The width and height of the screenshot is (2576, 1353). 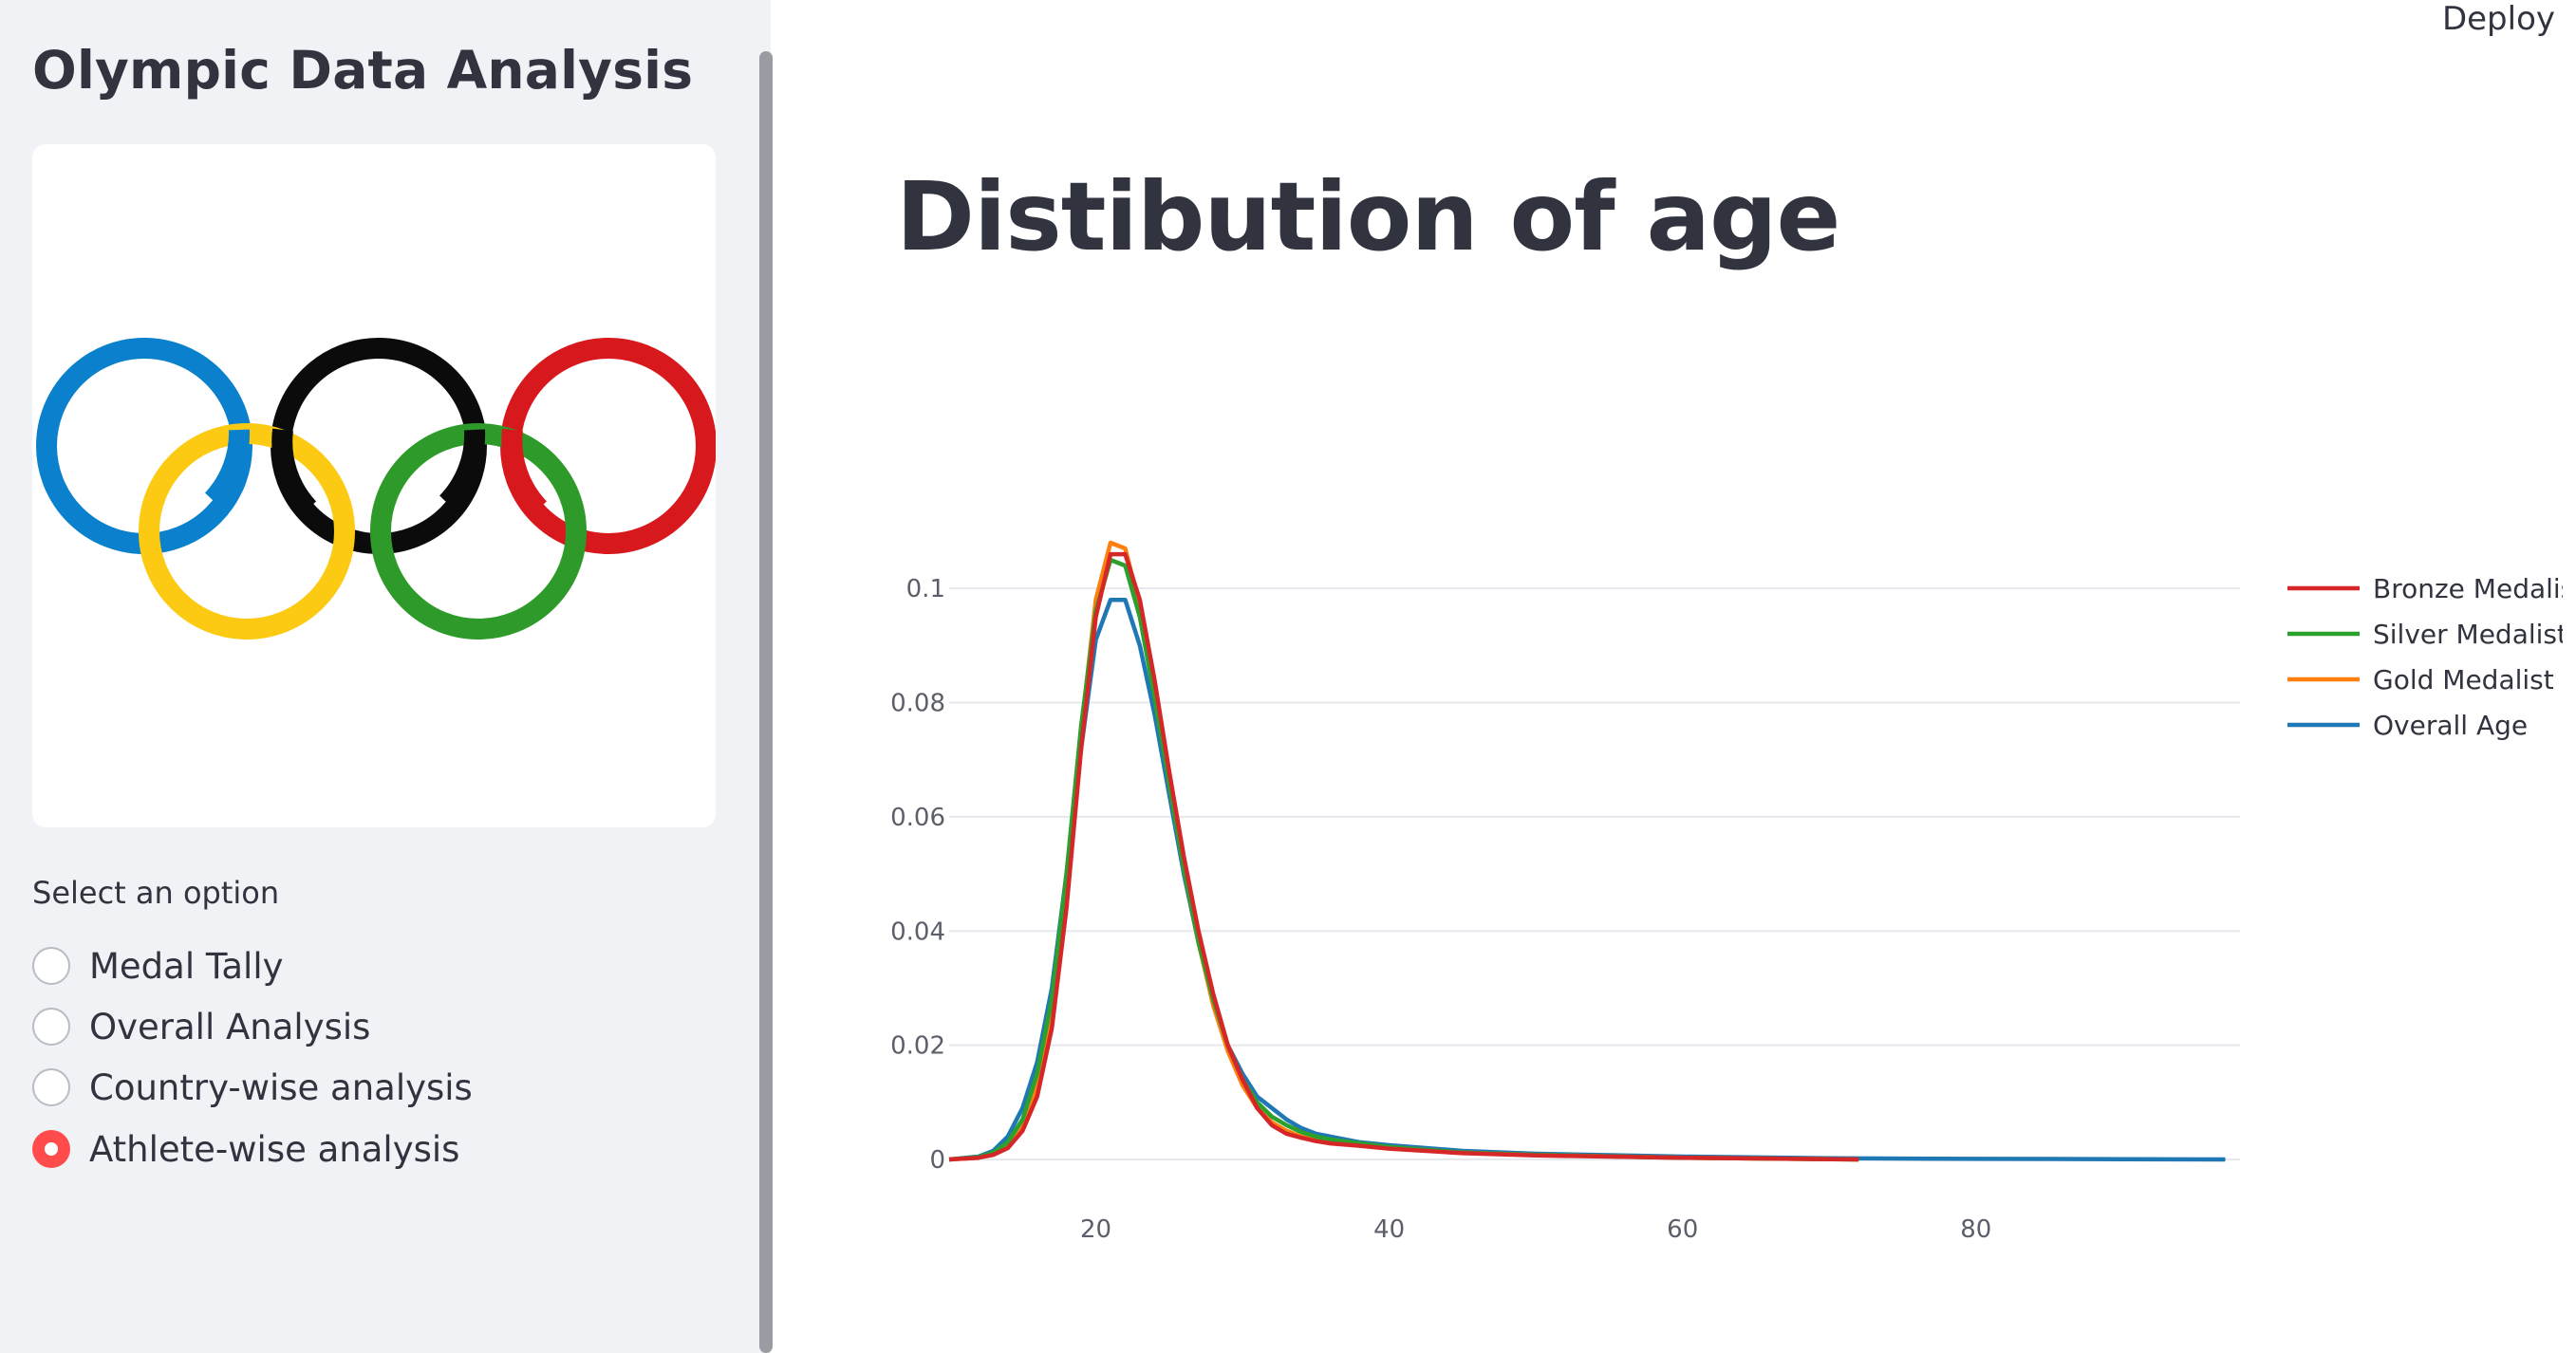 I want to click on legend-item-label: Gold Medalist, so click(x=2463, y=679).